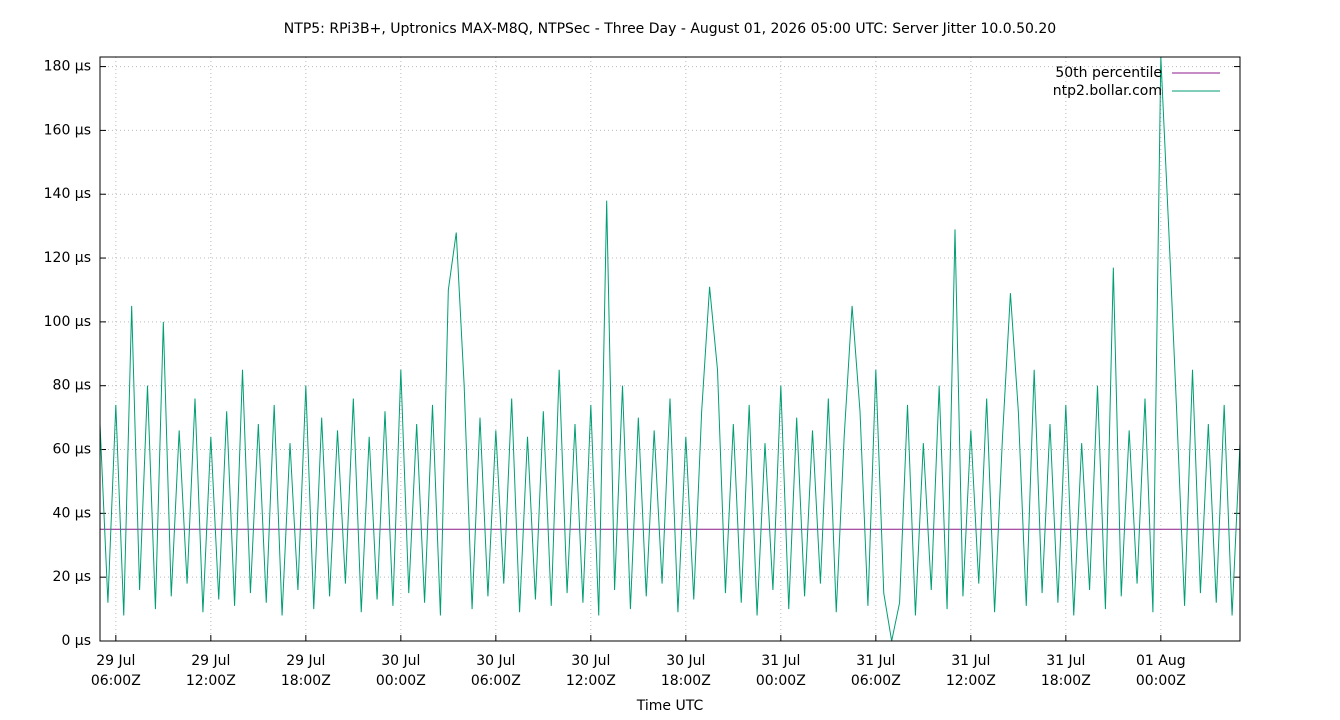 The image size is (1340, 720). Describe the element at coordinates (72, 386) in the screenshot. I see `y-tick-label: 80 µs` at that location.